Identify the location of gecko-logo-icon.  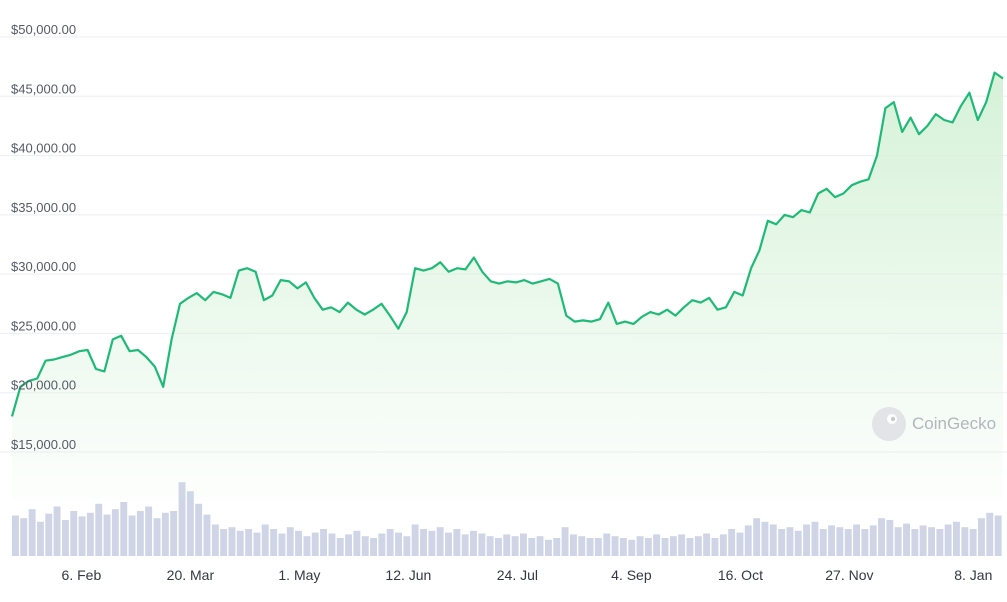
(889, 424).